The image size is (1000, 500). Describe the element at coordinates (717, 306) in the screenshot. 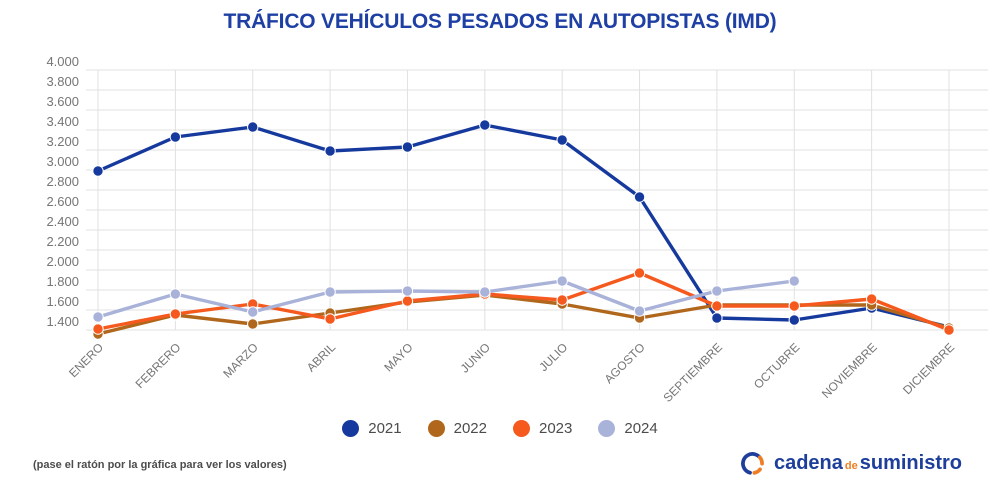

I see `data-point-2023-SEPTIEMBRE` at that location.